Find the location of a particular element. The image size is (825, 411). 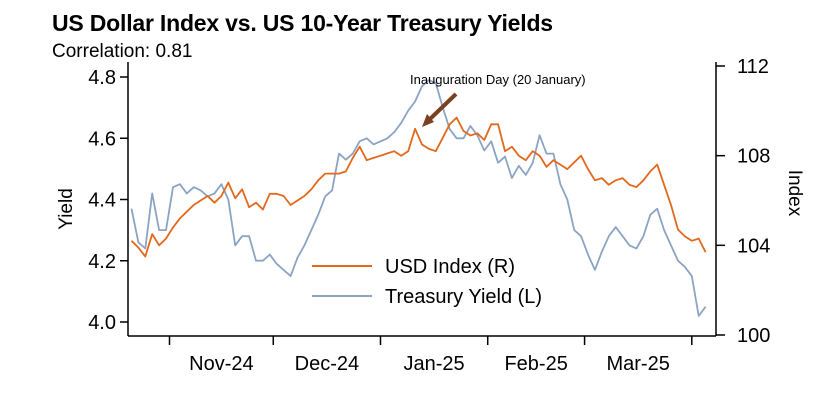

annotation-text: Inauguration Day (20 January) is located at coordinates (498, 79).